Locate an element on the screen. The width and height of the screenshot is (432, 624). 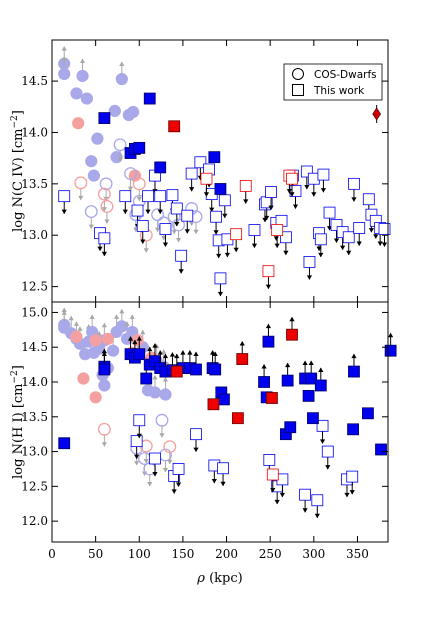
x-tick-label: 300 is located at coordinates (313, 554).